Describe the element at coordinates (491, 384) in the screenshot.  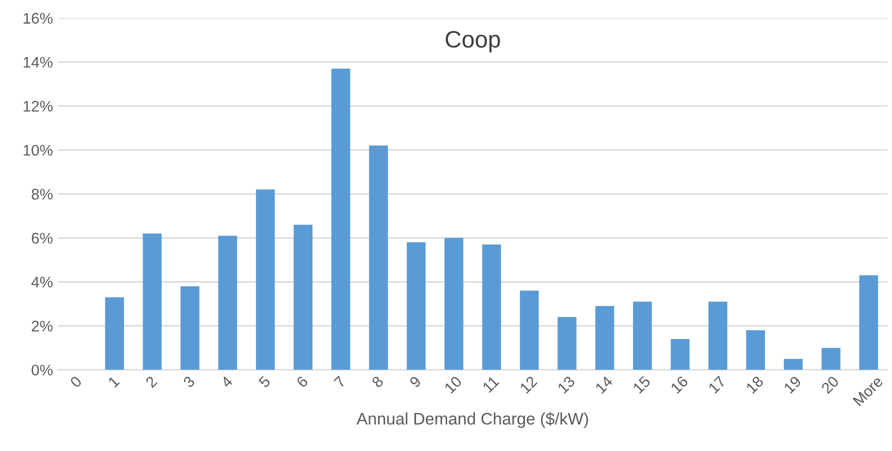
I see `x-tick-label: 11` at that location.